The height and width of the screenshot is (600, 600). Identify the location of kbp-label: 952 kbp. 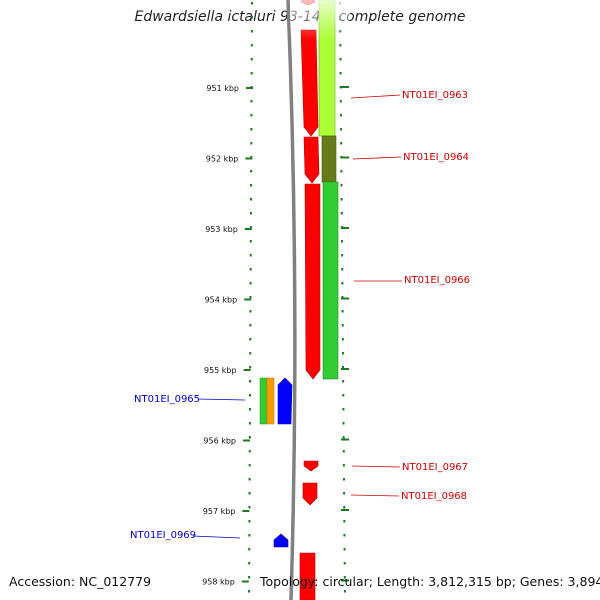
(222, 159).